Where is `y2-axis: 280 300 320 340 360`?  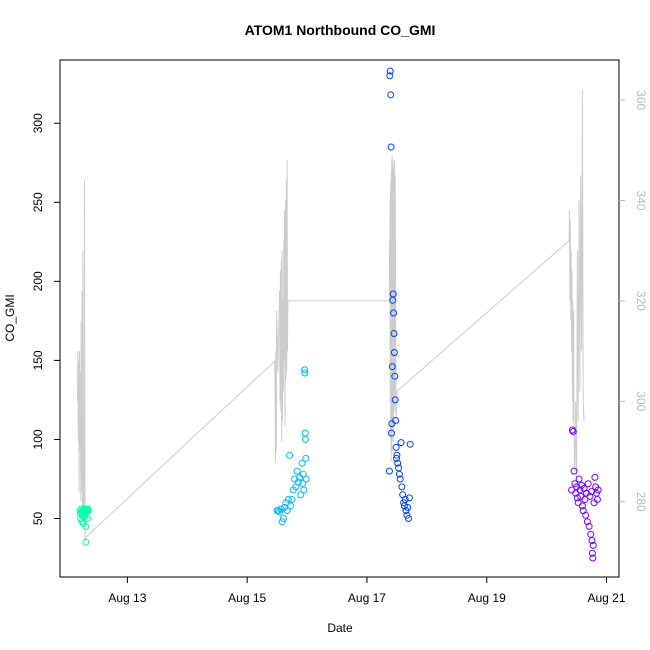
y2-axis: 280 300 320 340 360 is located at coordinates (633, 301).